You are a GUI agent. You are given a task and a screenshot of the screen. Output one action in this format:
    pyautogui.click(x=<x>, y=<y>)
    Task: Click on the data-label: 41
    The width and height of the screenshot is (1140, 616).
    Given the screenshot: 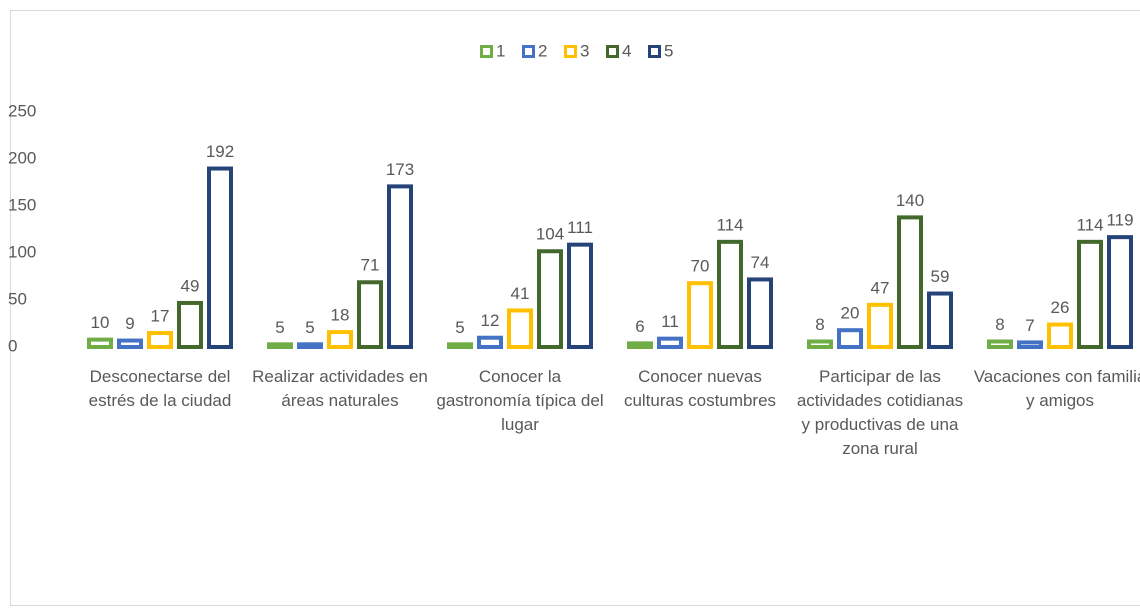 What is the action you would take?
    pyautogui.click(x=520, y=293)
    